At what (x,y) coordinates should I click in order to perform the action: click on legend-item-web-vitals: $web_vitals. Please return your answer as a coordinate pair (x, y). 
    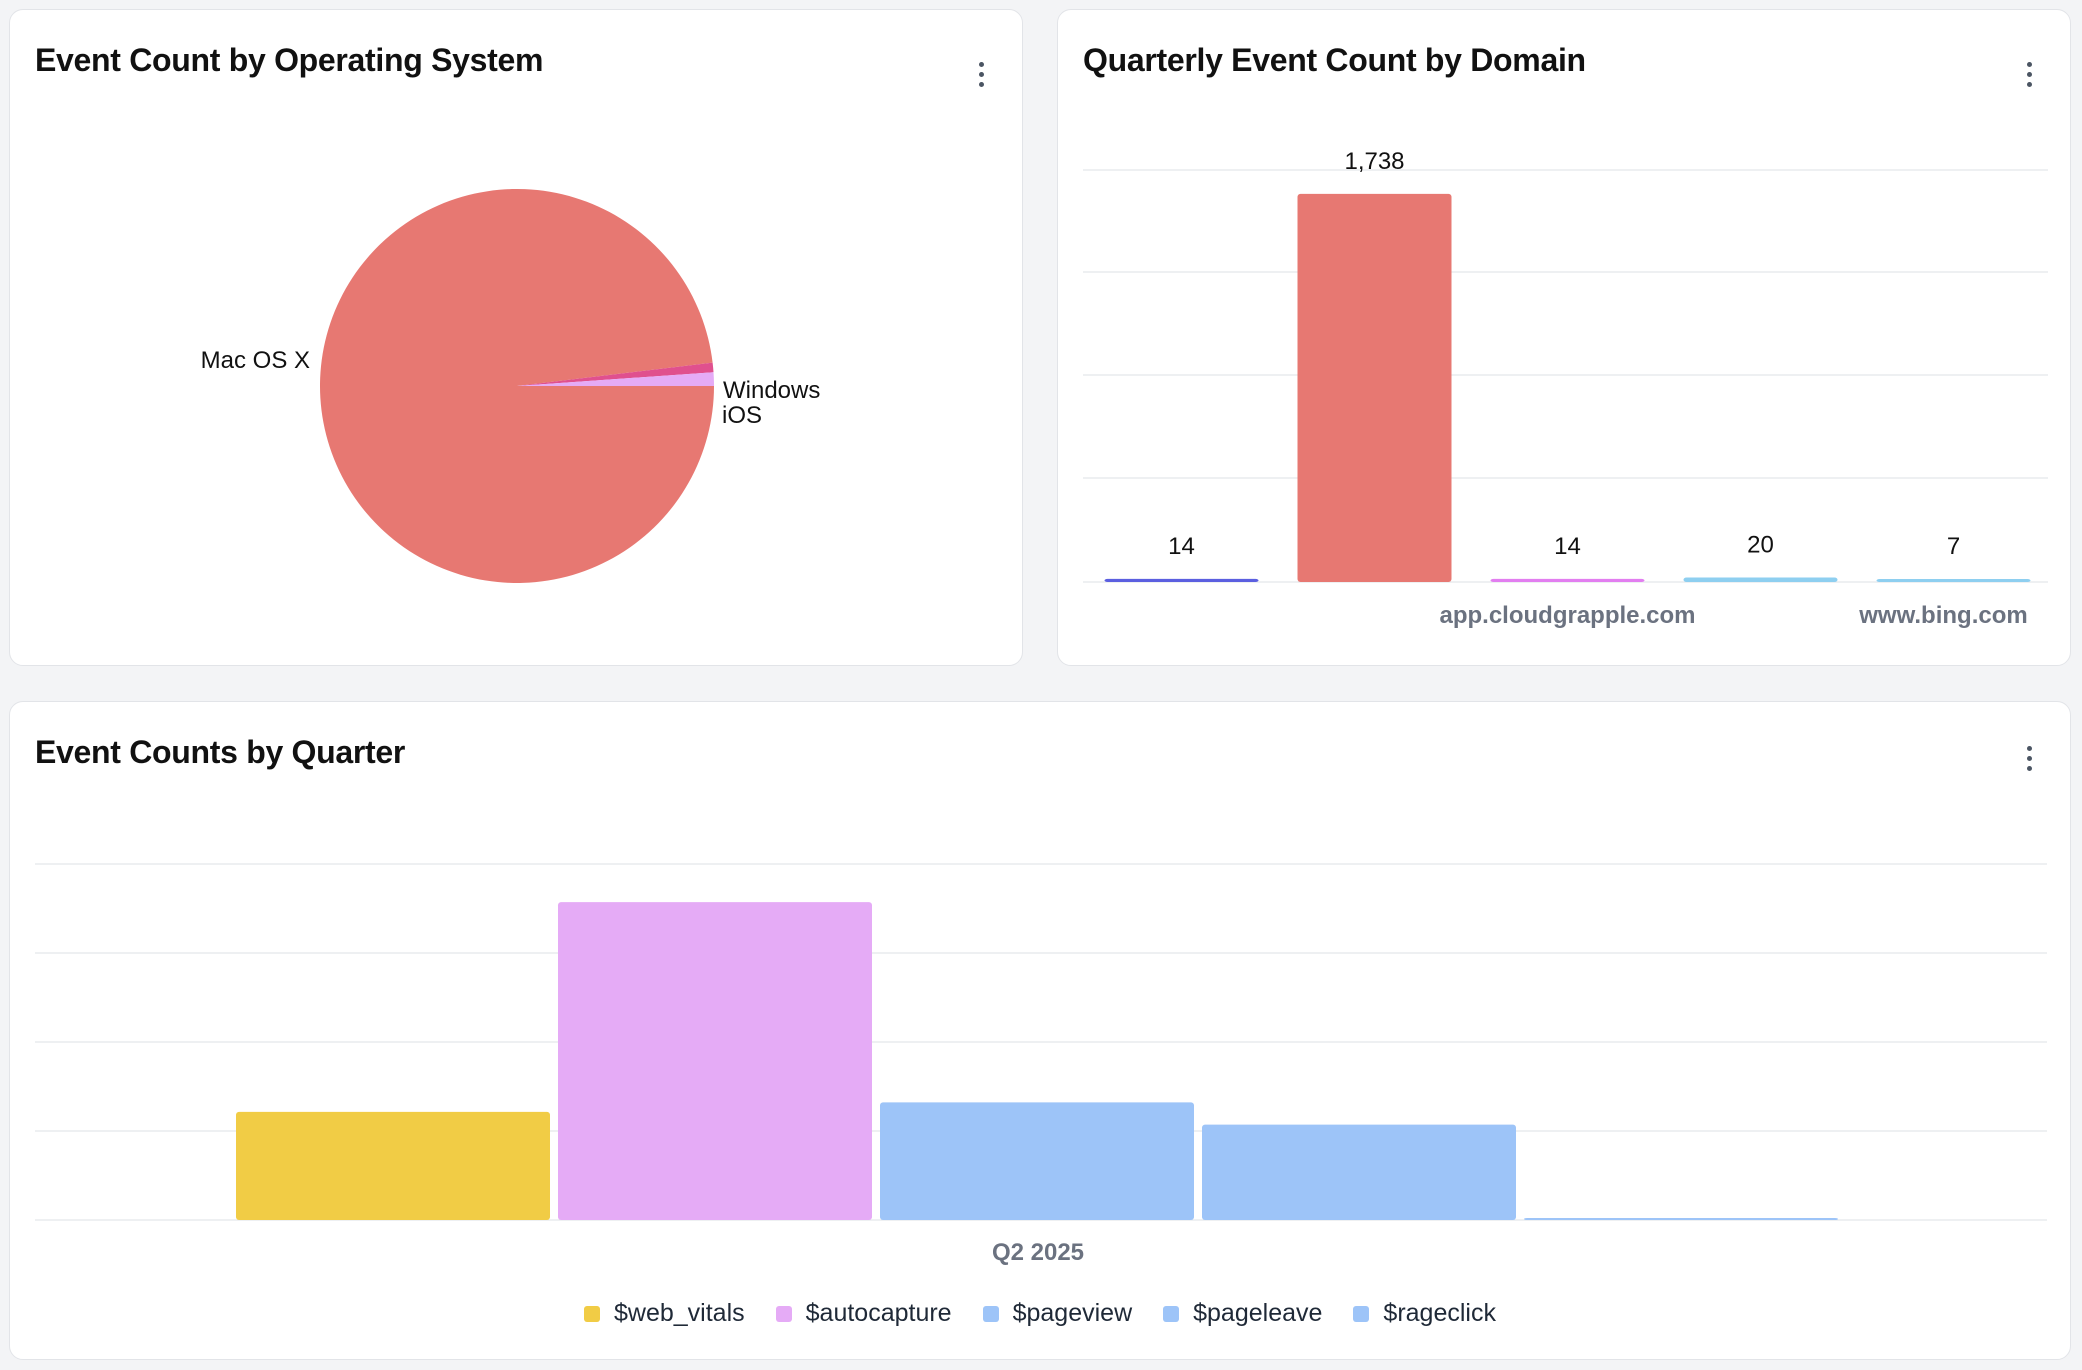
    Looking at the image, I should click on (664, 1313).